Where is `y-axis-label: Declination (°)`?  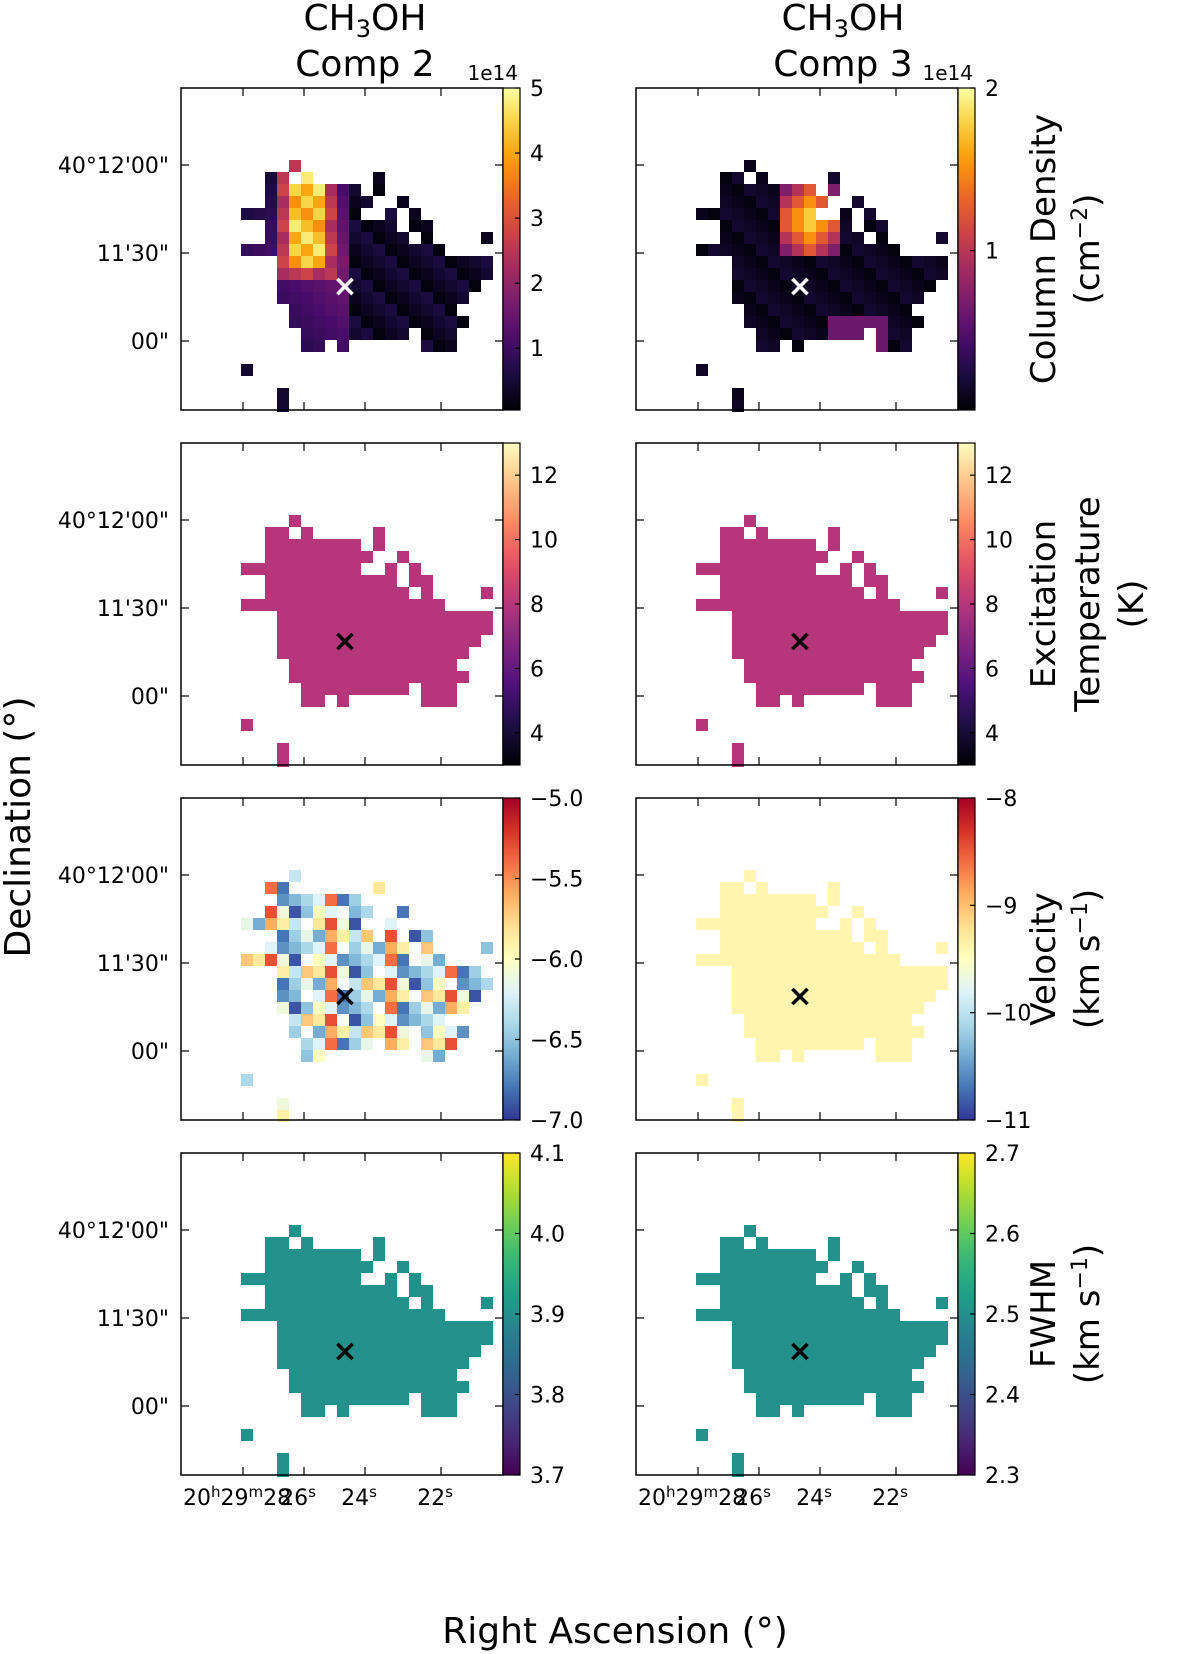 y-axis-label: Declination (°) is located at coordinates (19, 826).